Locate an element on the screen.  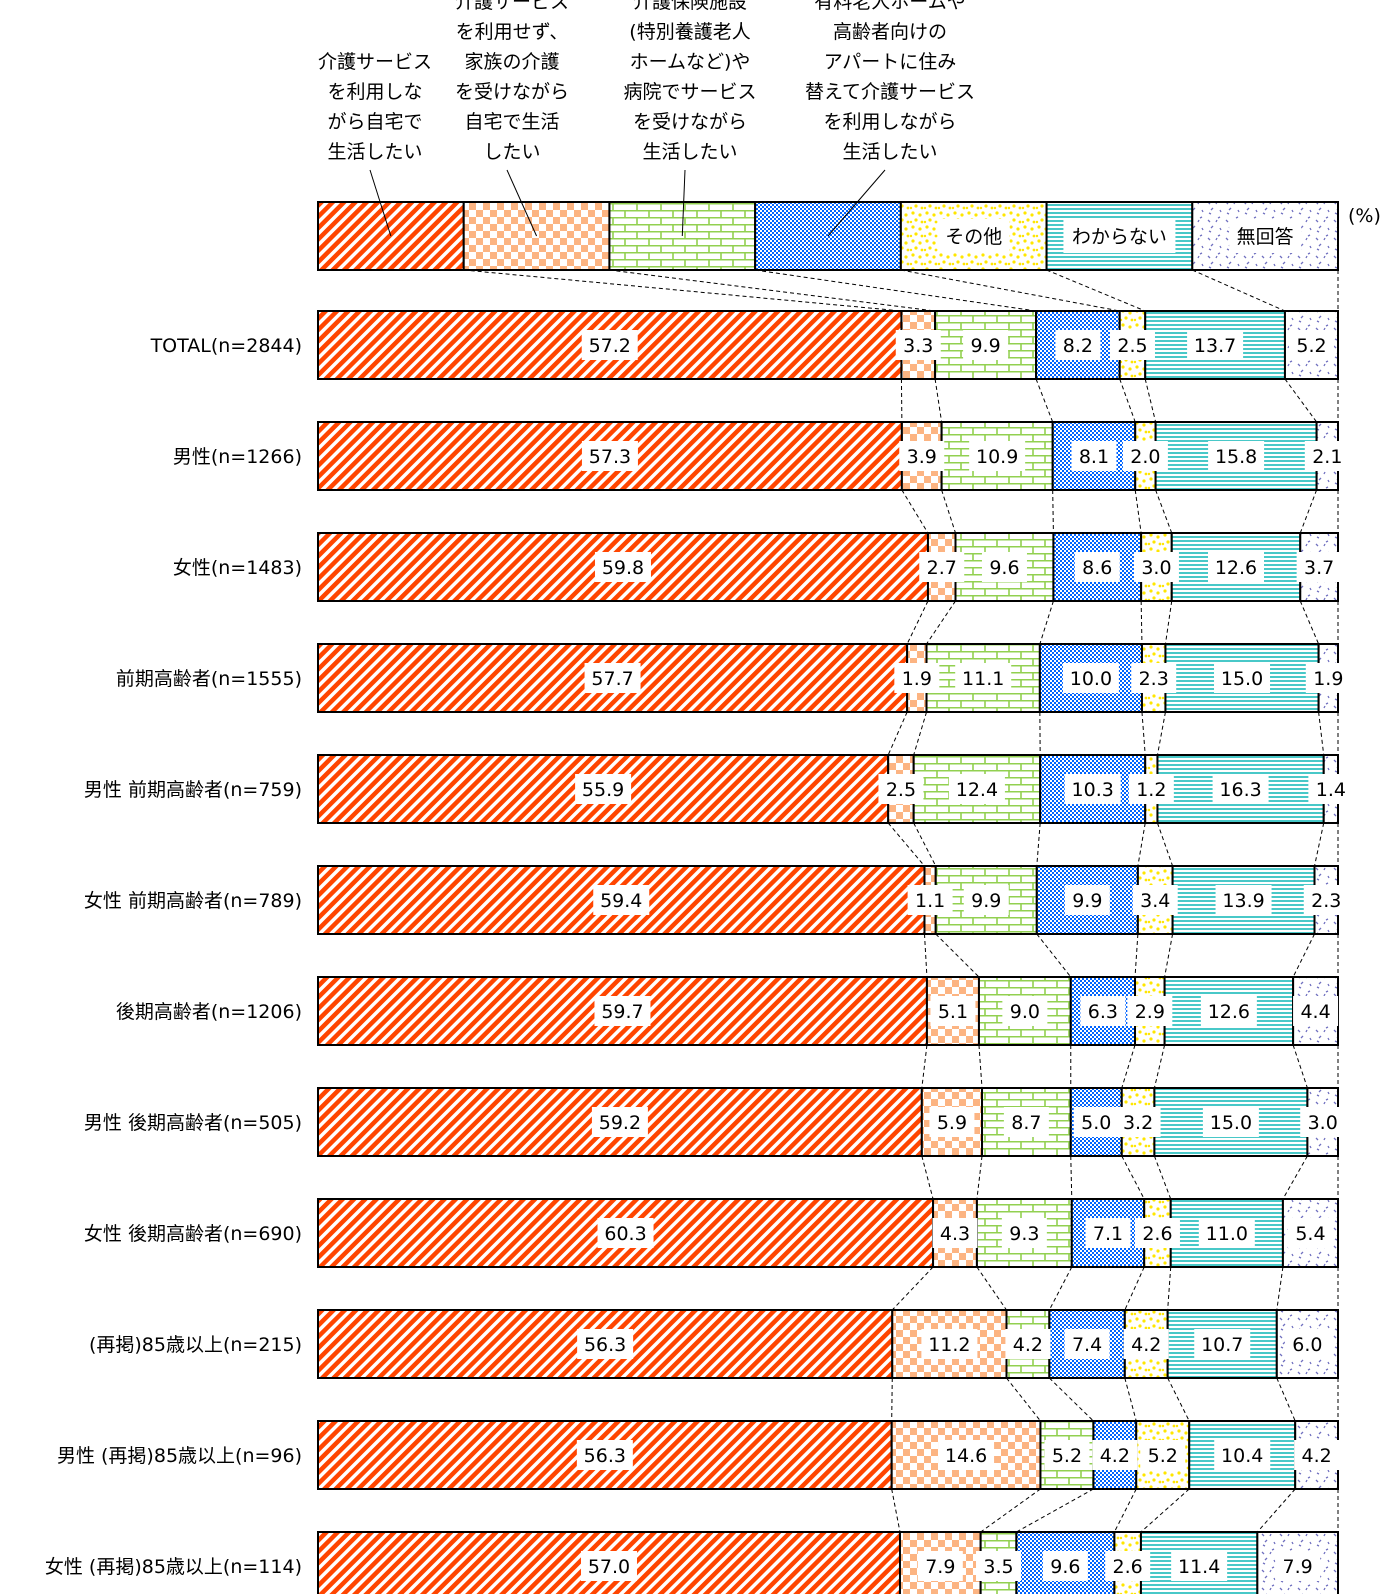
value-label-bg-row8-s1 is located at coordinates (955, 1233).